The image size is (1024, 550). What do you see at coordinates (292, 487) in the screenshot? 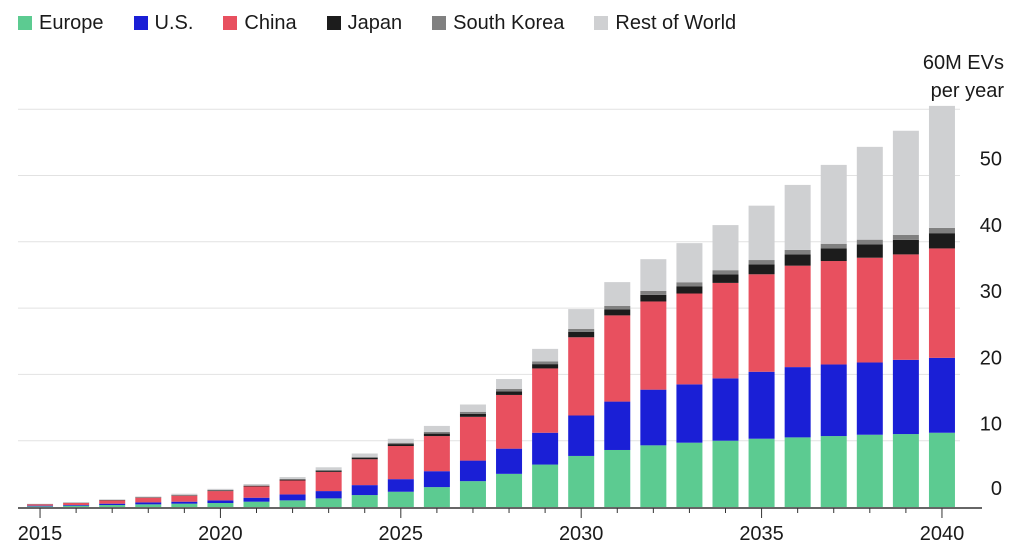
I see `bar-china-2022` at bounding box center [292, 487].